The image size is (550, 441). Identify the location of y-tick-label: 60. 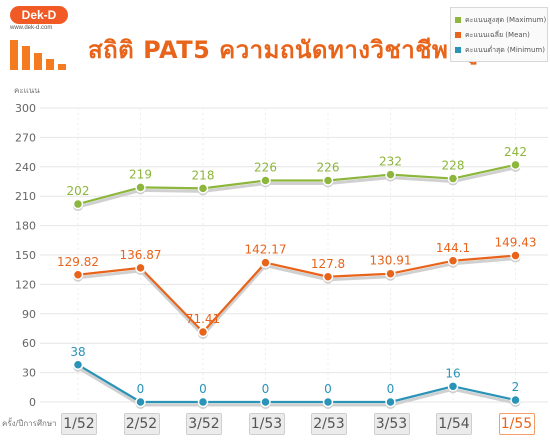
(29, 343).